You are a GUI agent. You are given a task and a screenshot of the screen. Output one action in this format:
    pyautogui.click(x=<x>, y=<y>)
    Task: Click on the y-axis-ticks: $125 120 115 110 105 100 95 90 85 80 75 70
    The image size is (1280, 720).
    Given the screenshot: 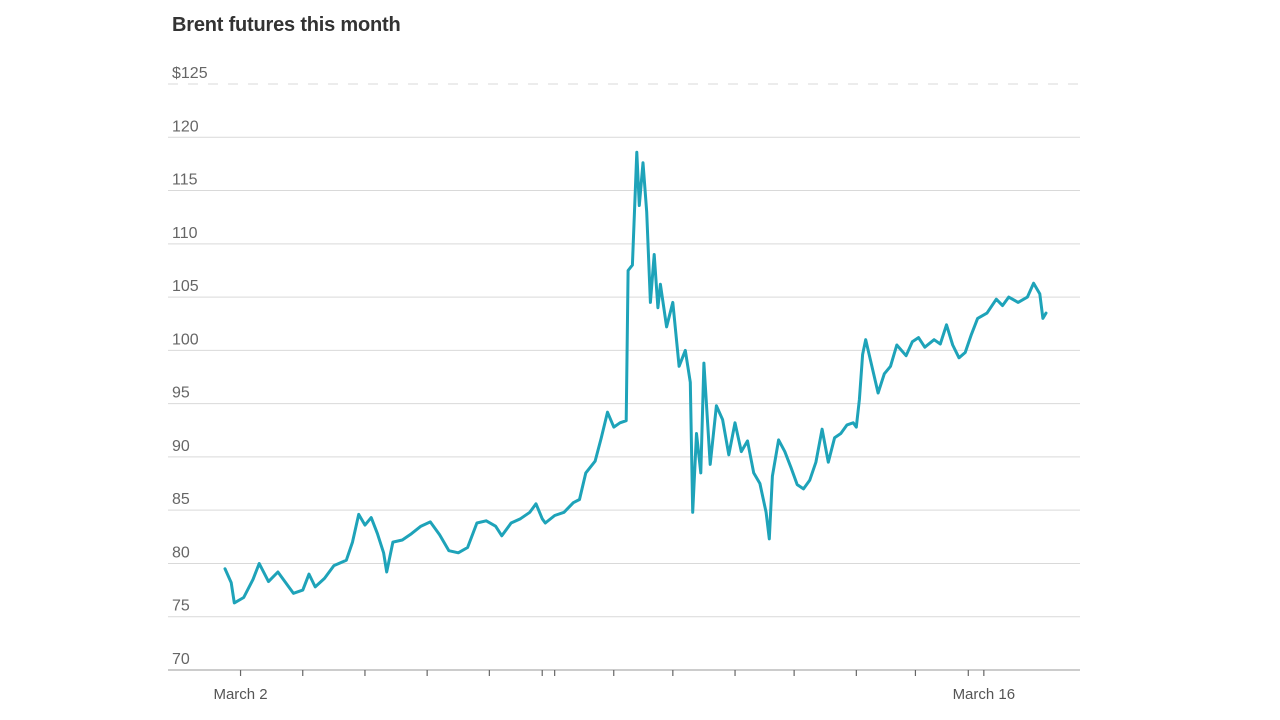 What is the action you would take?
    pyautogui.click(x=190, y=366)
    